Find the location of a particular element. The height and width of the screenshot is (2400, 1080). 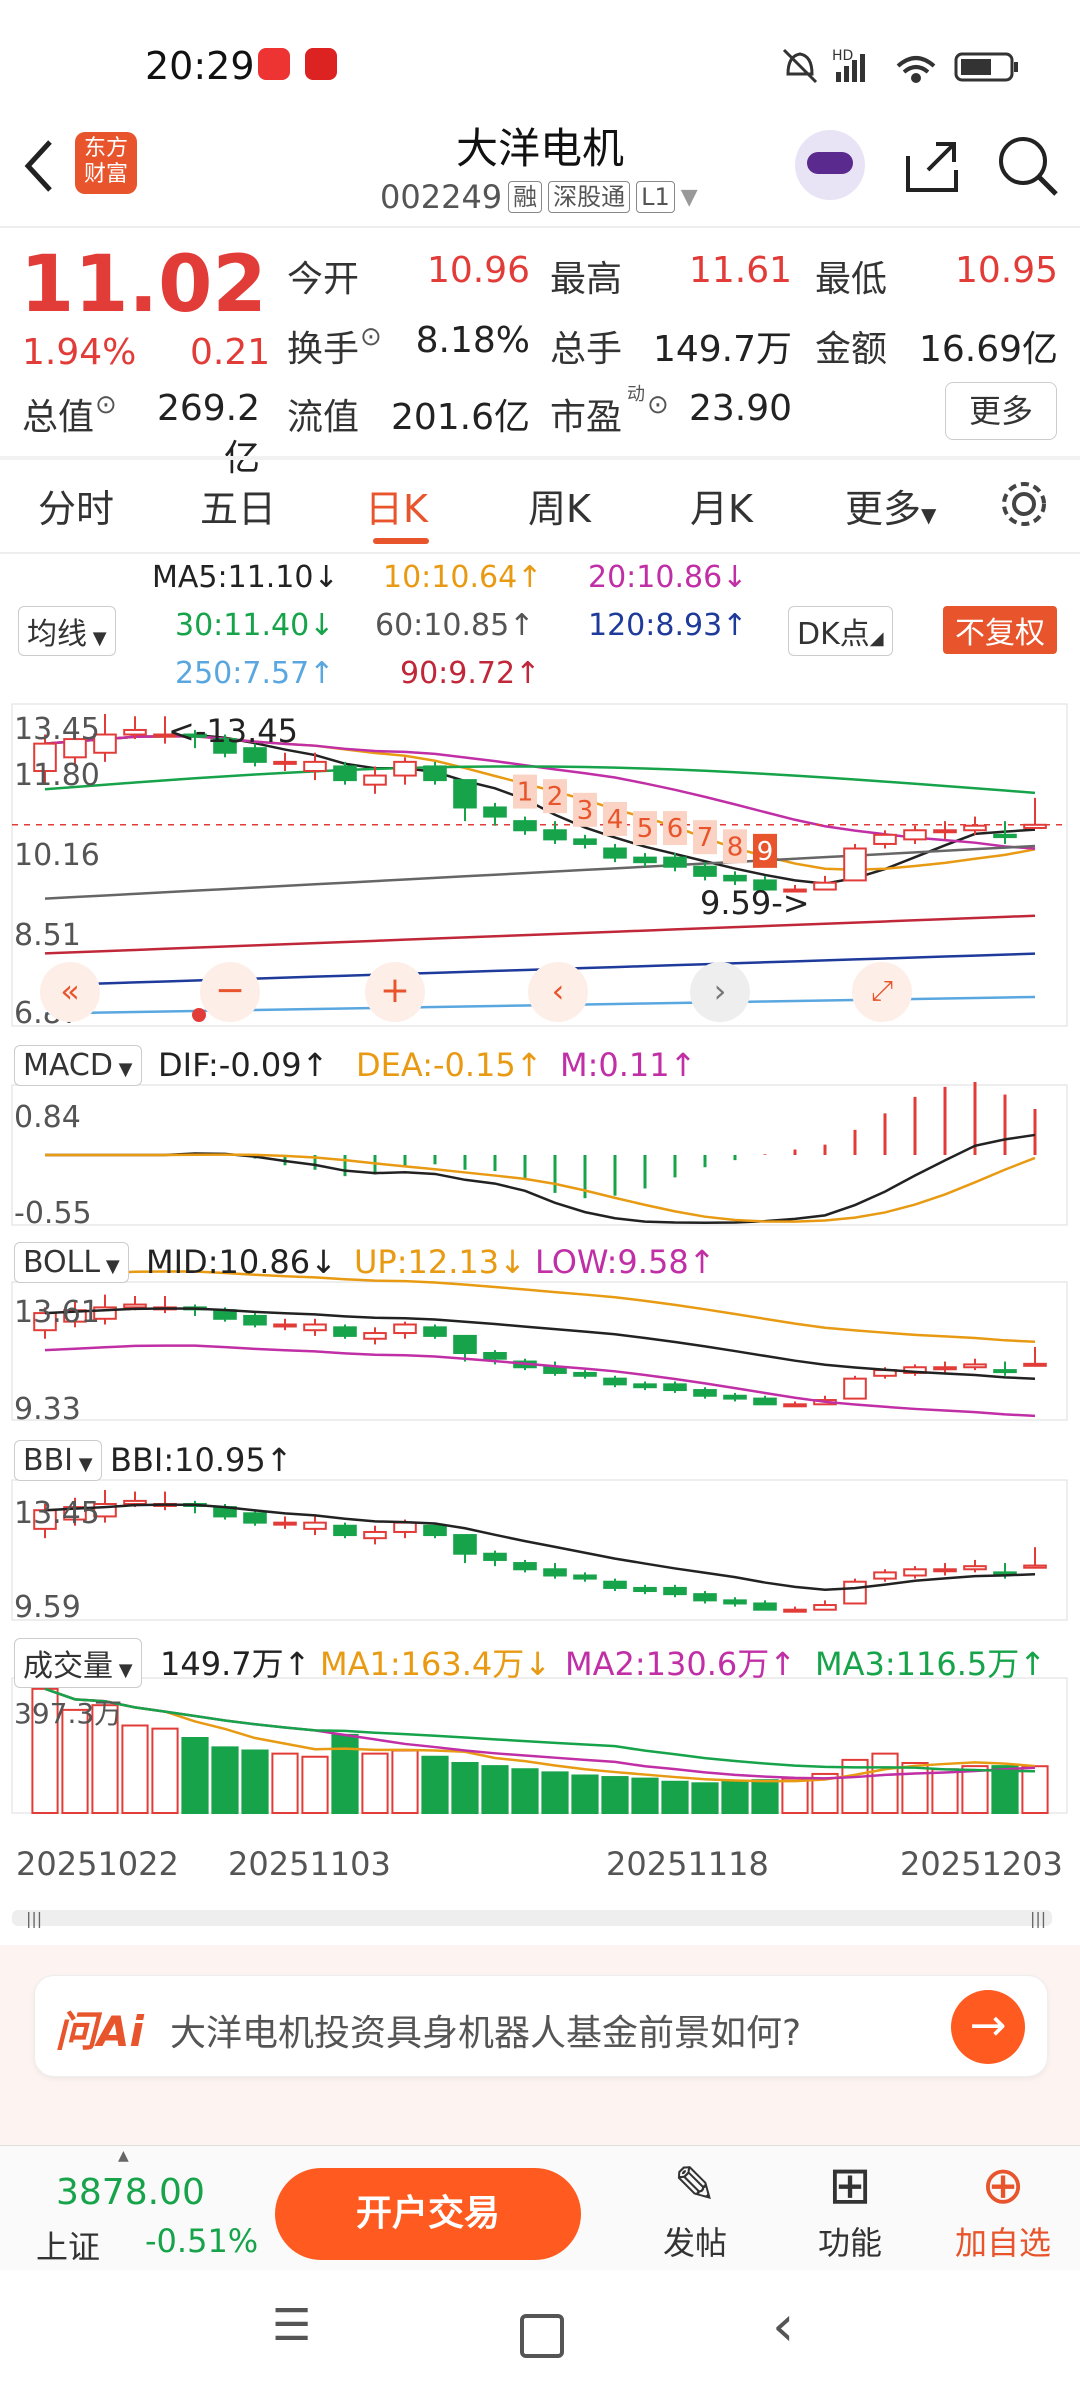

chevron-down-icon: ▼ is located at coordinates (689, 197).